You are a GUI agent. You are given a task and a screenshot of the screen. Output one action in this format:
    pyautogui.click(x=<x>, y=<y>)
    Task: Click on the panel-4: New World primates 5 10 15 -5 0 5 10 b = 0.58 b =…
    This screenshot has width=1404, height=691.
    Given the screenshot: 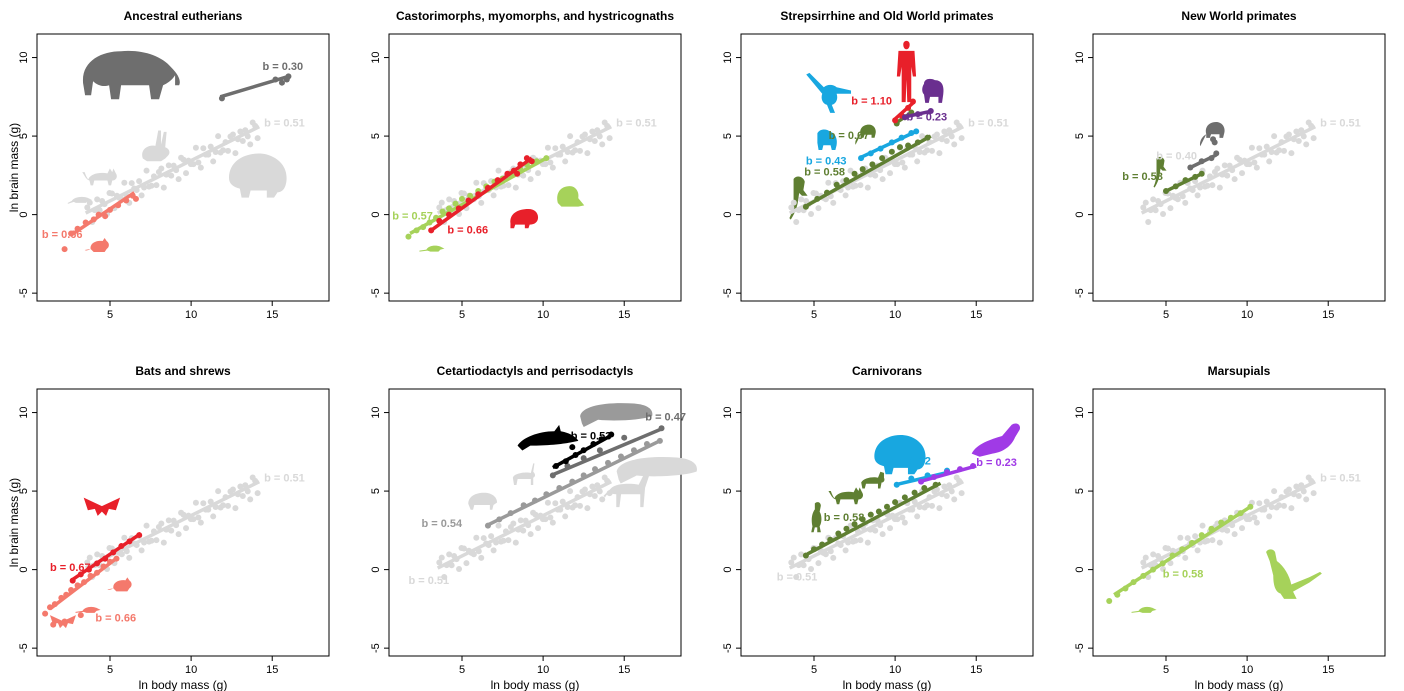 What is the action you would take?
    pyautogui.click(x=1230, y=165)
    